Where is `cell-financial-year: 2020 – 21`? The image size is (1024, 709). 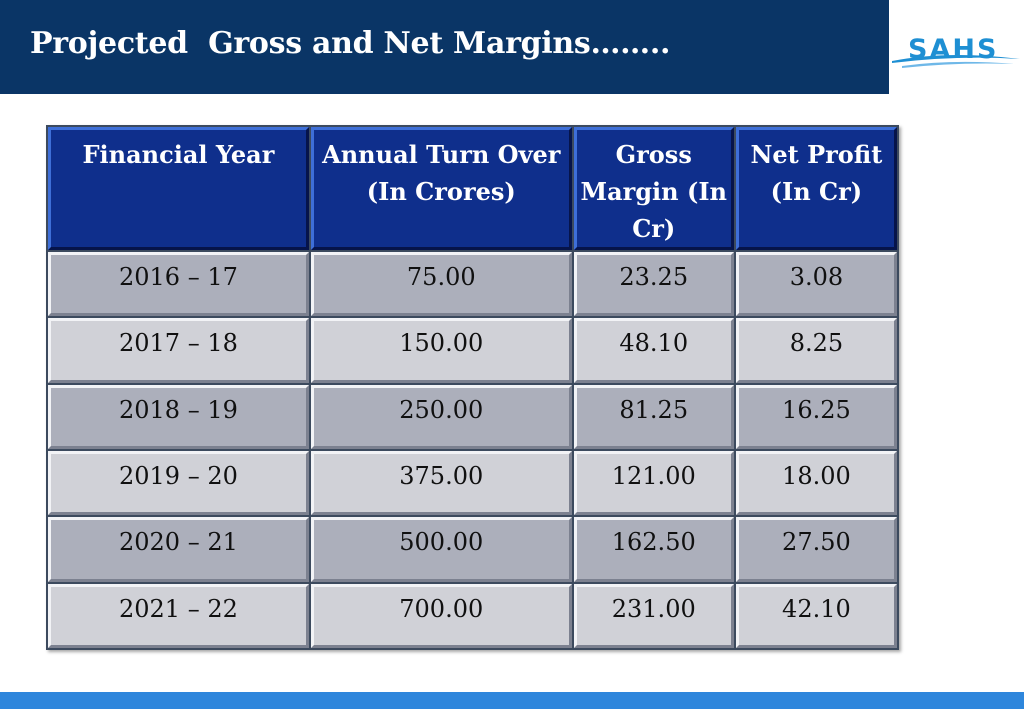 cell-financial-year: 2020 – 21 is located at coordinates (178, 549).